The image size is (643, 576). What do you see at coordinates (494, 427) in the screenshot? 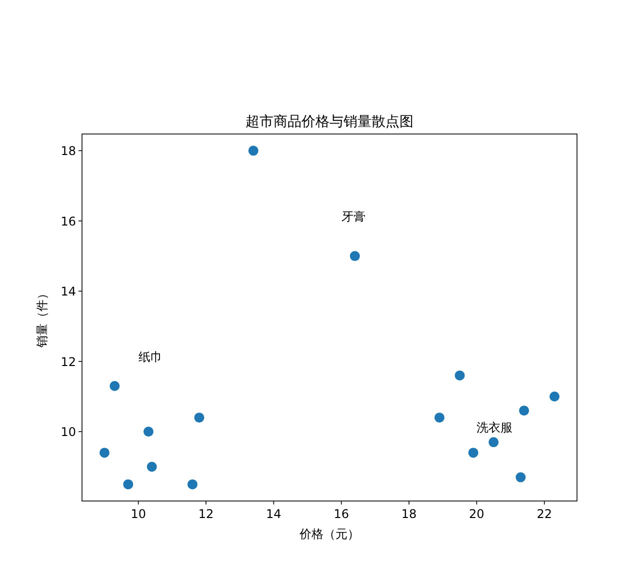
I see `annotation: 洗衣服` at bounding box center [494, 427].